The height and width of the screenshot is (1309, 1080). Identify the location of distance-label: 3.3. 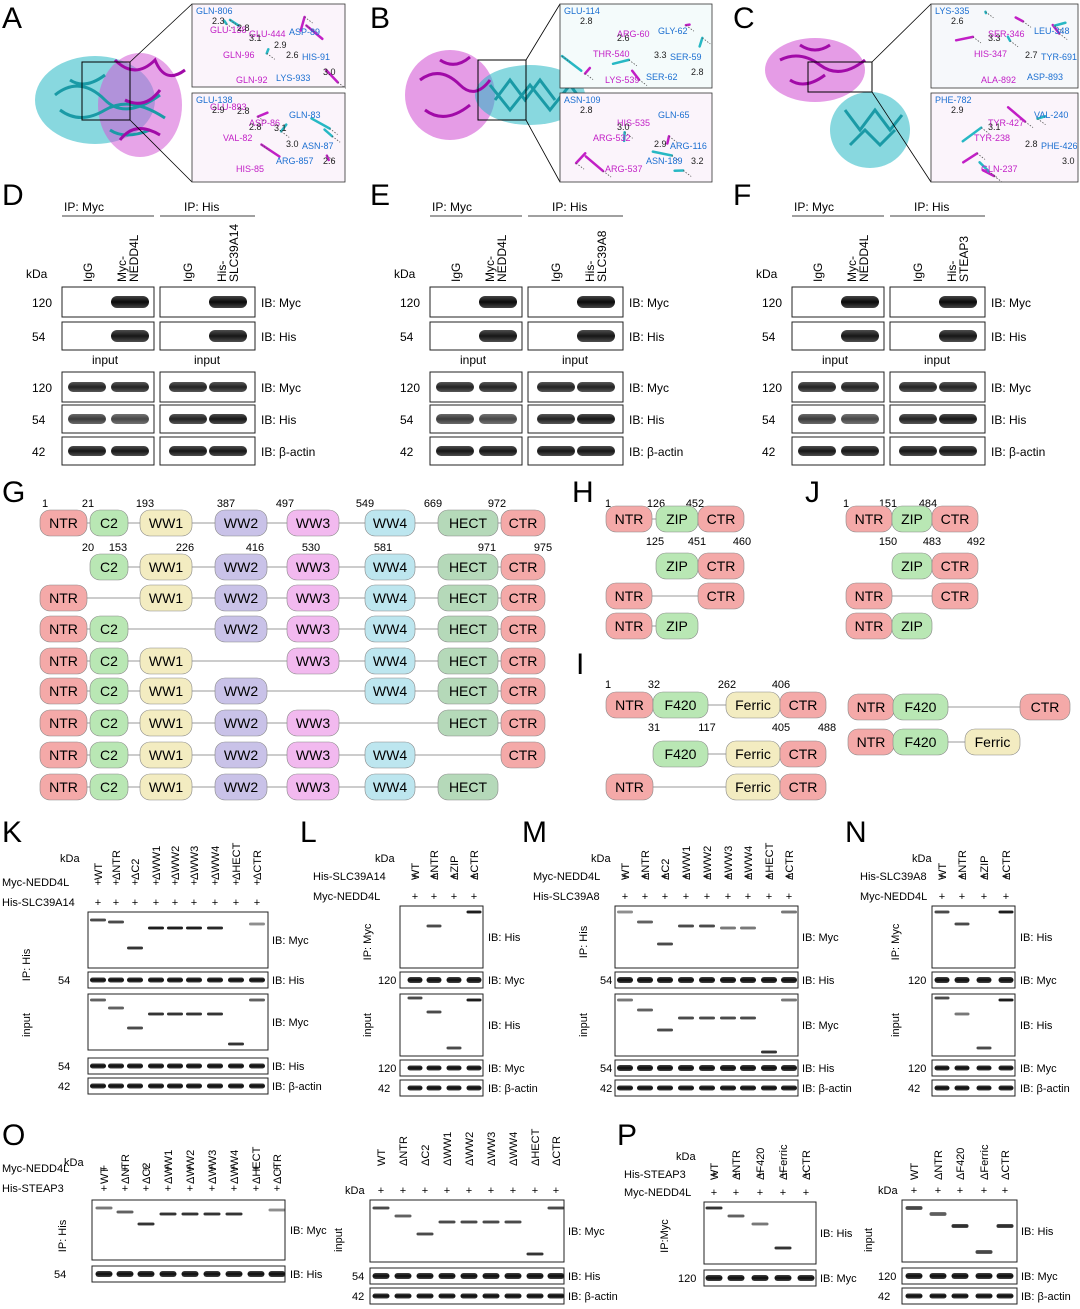
(994, 38).